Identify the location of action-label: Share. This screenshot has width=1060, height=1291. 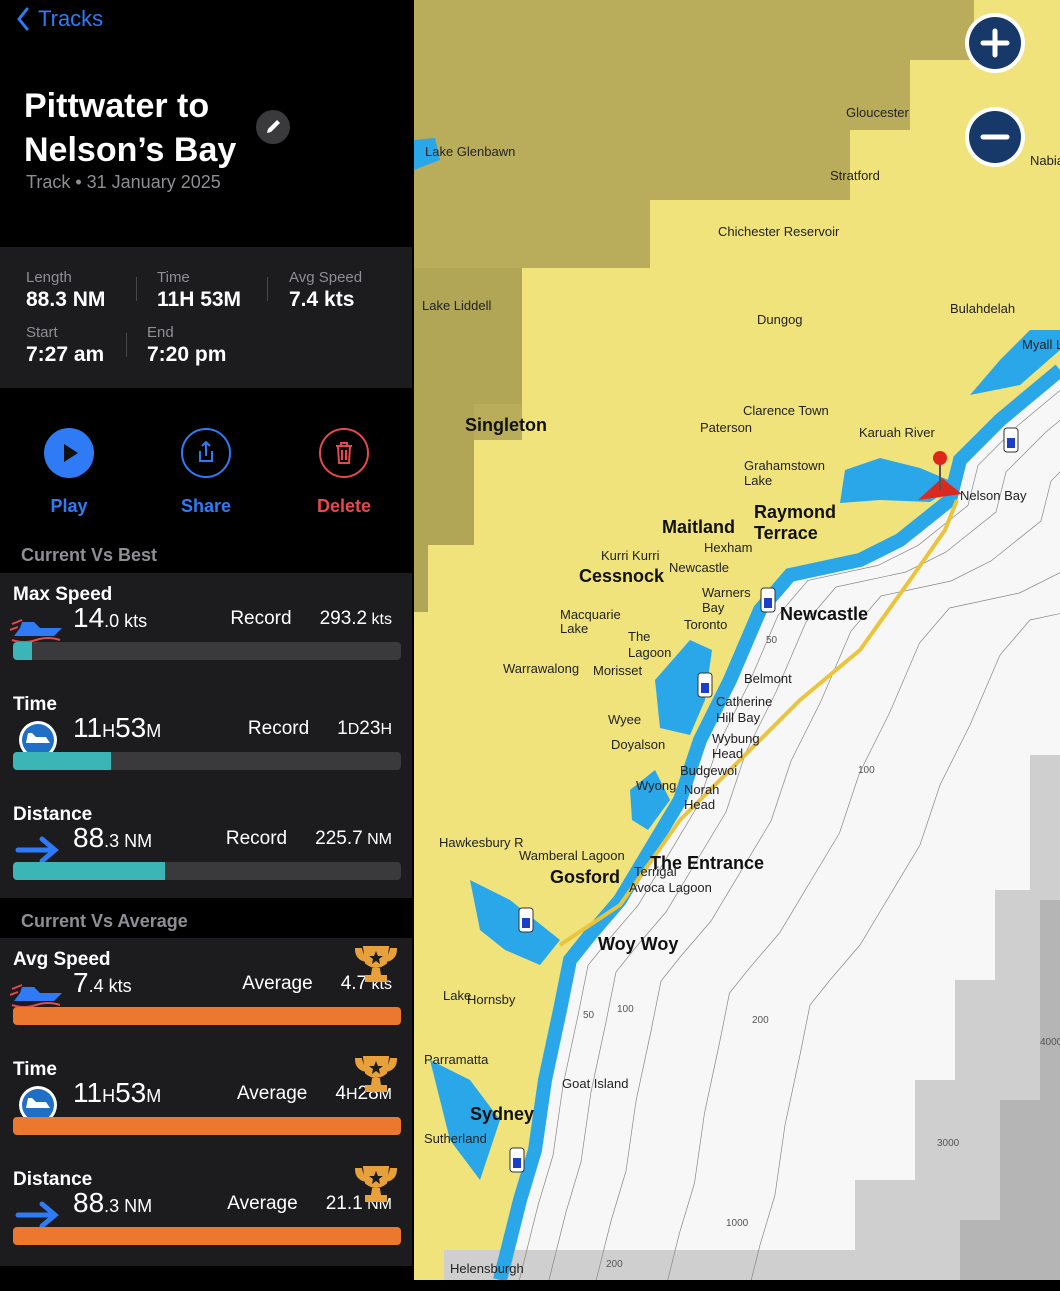
(206, 506).